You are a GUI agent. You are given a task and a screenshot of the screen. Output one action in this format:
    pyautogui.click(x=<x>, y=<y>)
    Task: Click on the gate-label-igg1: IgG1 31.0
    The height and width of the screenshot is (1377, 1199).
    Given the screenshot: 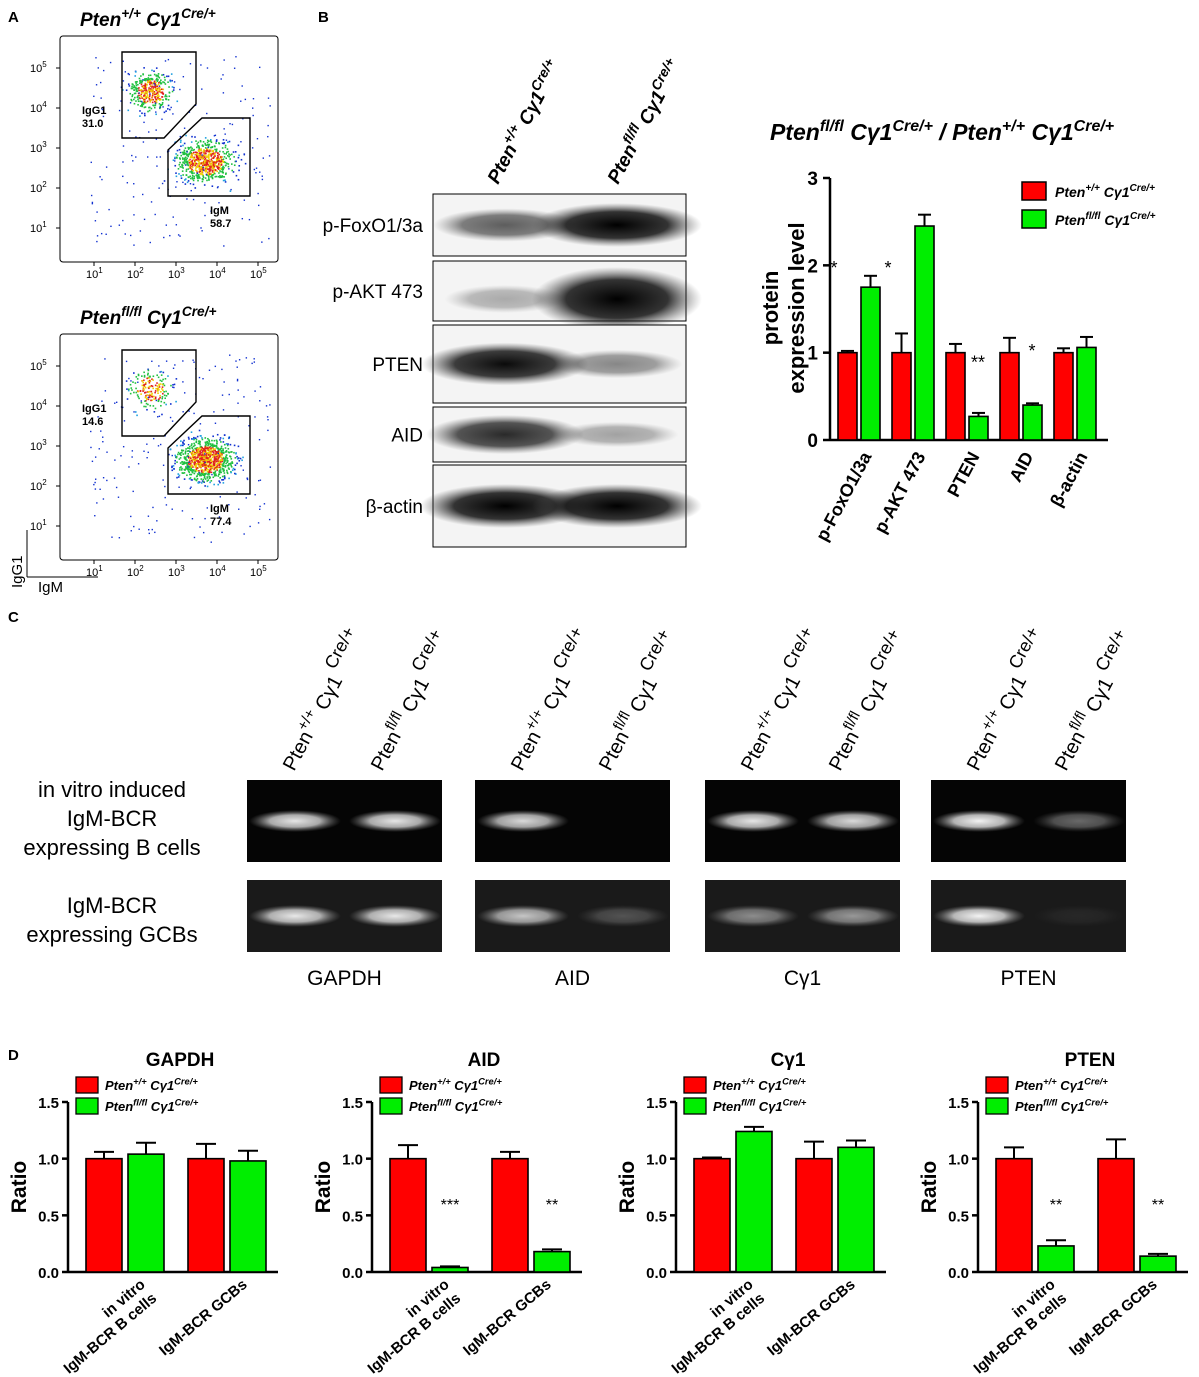 What is the action you would take?
    pyautogui.click(x=94, y=117)
    